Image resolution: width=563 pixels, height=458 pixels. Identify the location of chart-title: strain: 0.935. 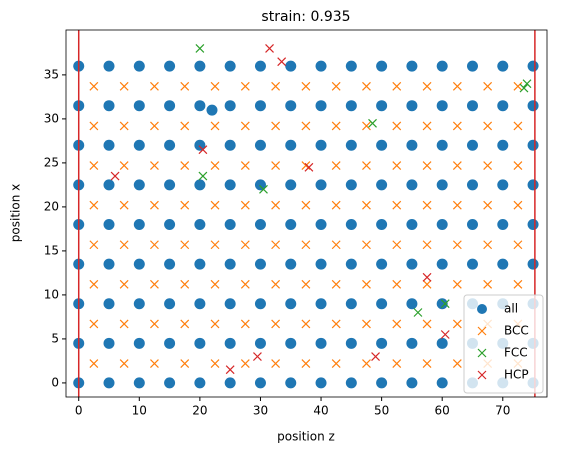
(305, 17).